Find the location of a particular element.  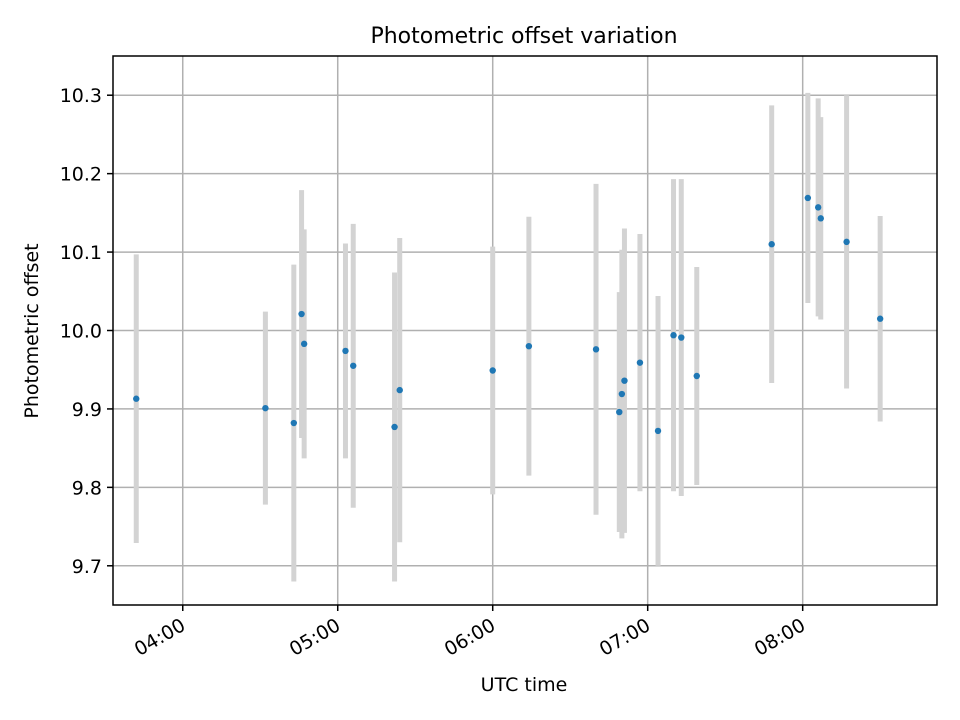

x-axis: 04:00 05:00 06:00 07:00 08:00 is located at coordinates (470, 633).